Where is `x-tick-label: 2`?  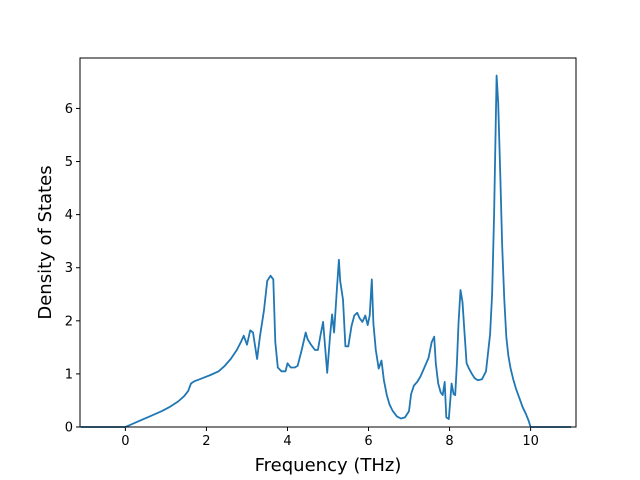
x-tick-label: 2 is located at coordinates (206, 441).